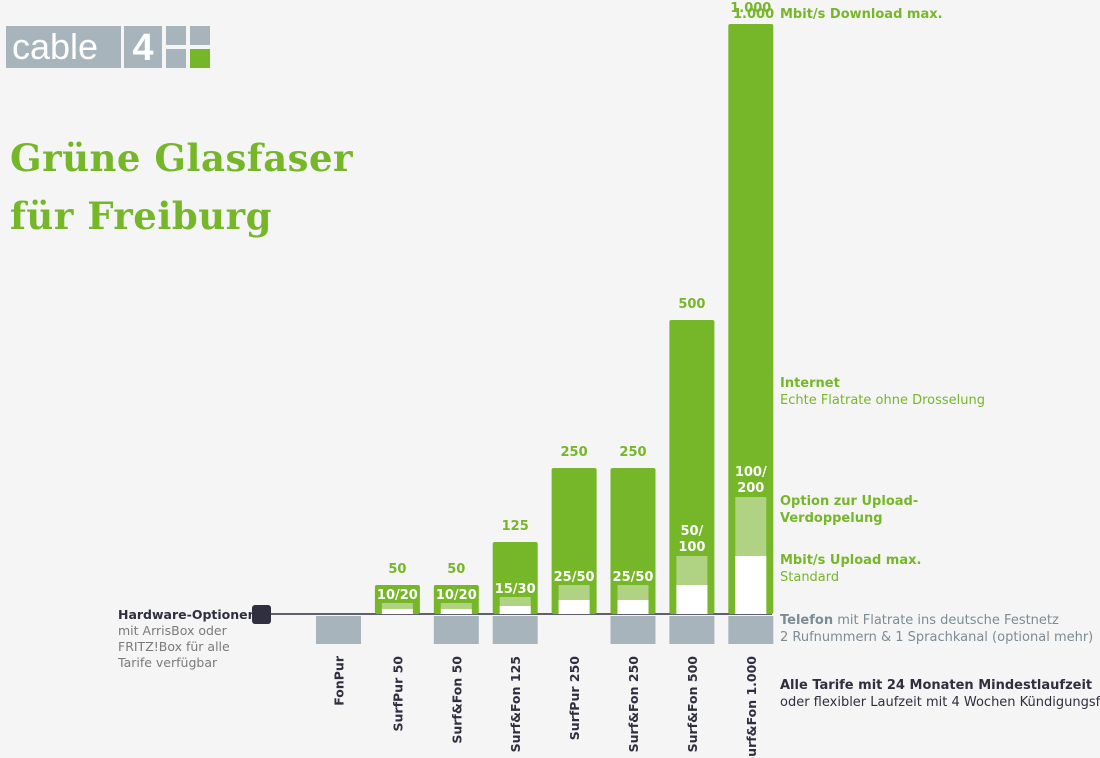 This screenshot has width=1100, height=758. I want to click on legend-telefon-text1: mit Flatrate ins deutsche Festnetz, so click(948, 620).